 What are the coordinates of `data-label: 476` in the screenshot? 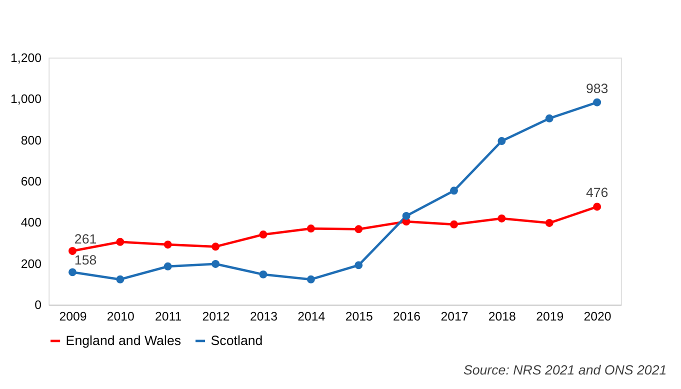 It's located at (597, 192).